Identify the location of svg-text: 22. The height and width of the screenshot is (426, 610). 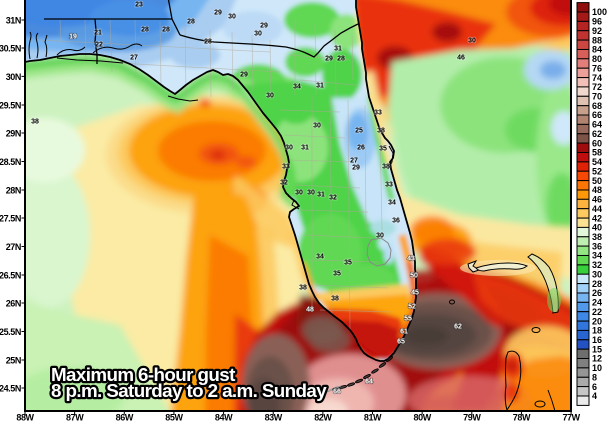
(597, 312).